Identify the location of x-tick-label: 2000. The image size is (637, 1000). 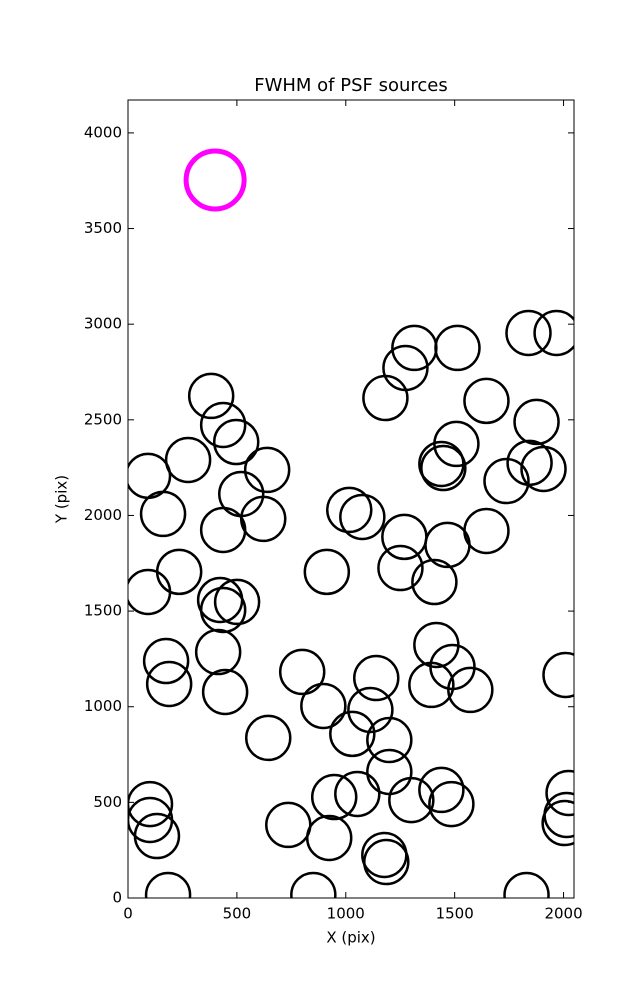
(563, 914).